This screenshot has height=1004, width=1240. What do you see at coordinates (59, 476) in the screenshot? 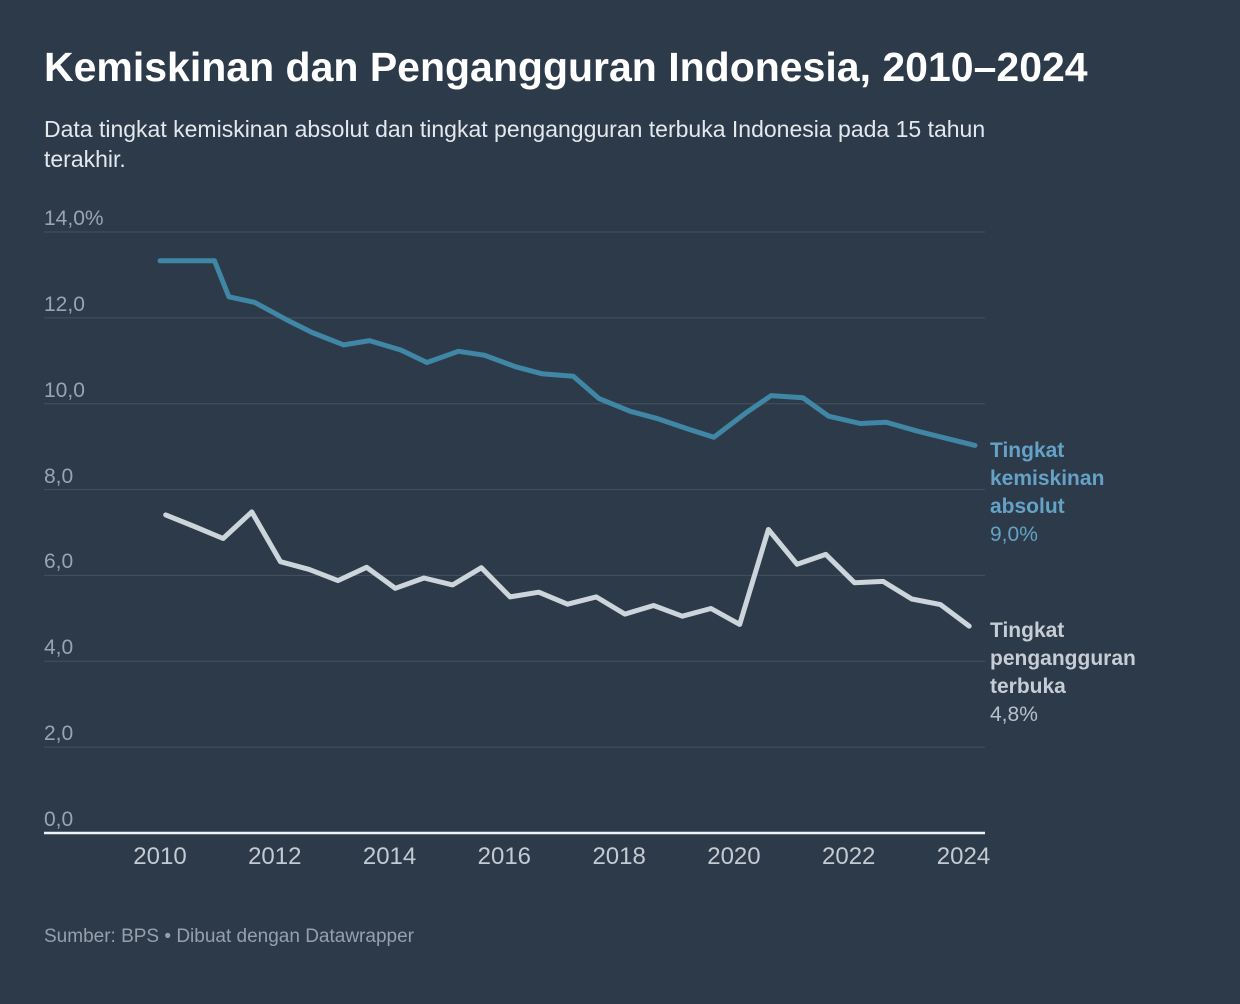
I see `y-tick-label: 8,0` at bounding box center [59, 476].